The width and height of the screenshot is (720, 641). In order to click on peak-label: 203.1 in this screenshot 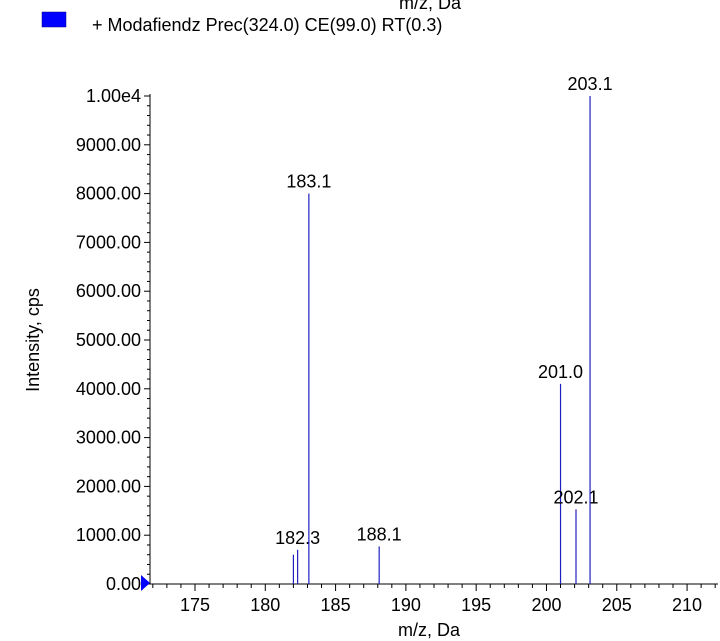, I will do `click(590, 84)`.